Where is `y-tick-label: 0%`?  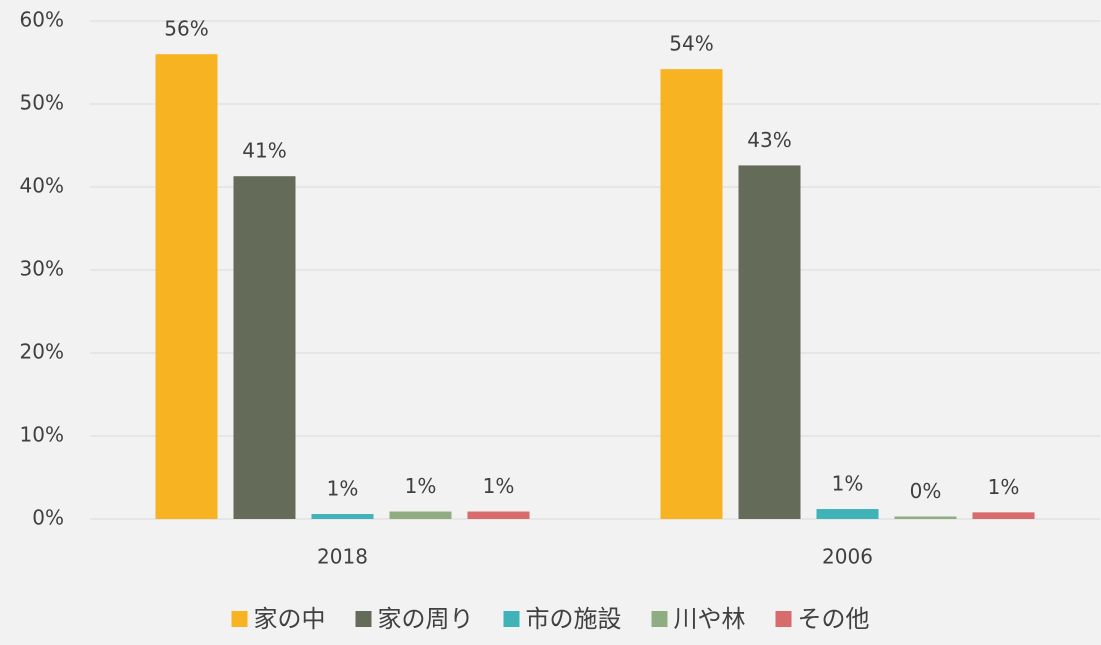
y-tick-label: 0% is located at coordinates (48, 518).